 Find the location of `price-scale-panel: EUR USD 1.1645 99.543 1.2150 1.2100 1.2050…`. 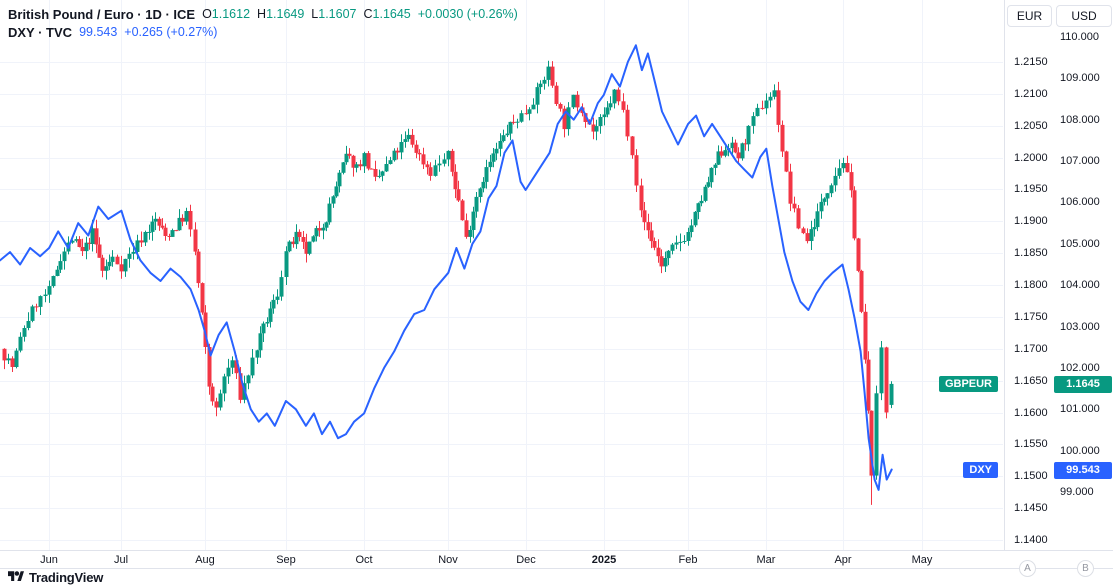

price-scale-panel: EUR USD 1.1645 99.543 1.2150 1.2100 1.2050… is located at coordinates (1058, 275).